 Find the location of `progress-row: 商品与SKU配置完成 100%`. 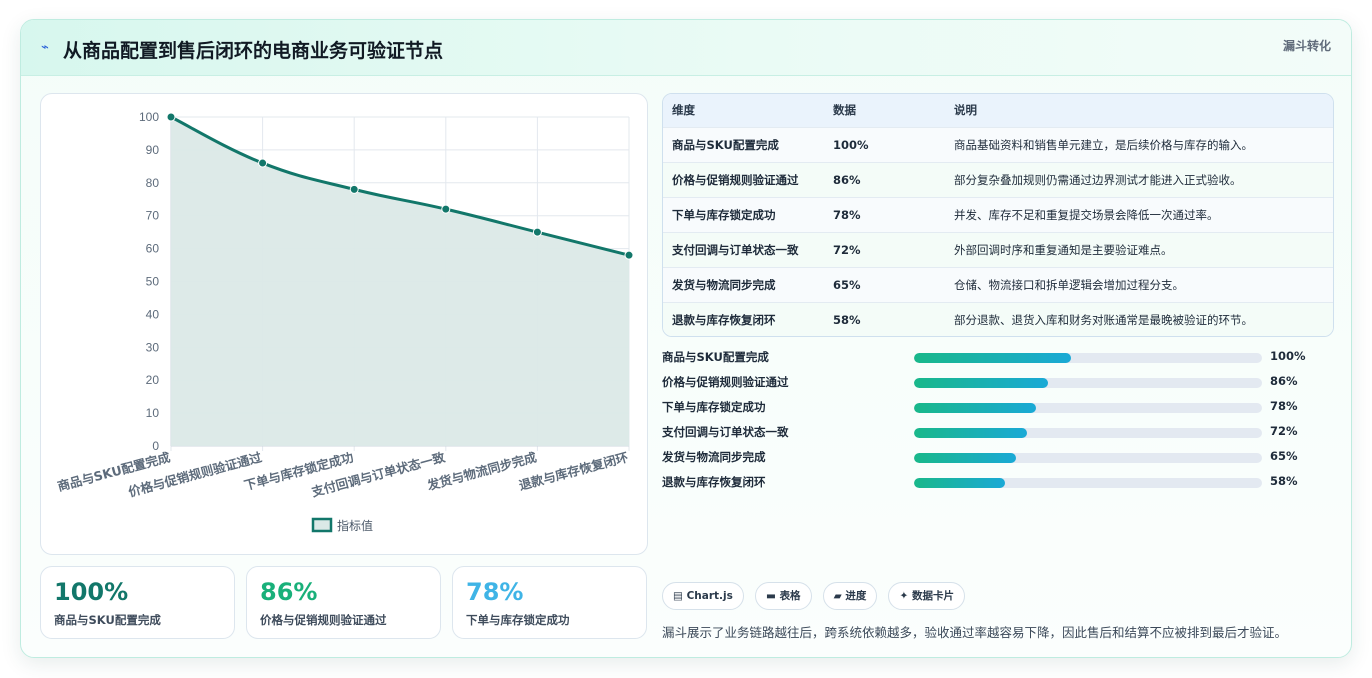

progress-row: 商品与SKU配置完成 100% is located at coordinates (998, 357).